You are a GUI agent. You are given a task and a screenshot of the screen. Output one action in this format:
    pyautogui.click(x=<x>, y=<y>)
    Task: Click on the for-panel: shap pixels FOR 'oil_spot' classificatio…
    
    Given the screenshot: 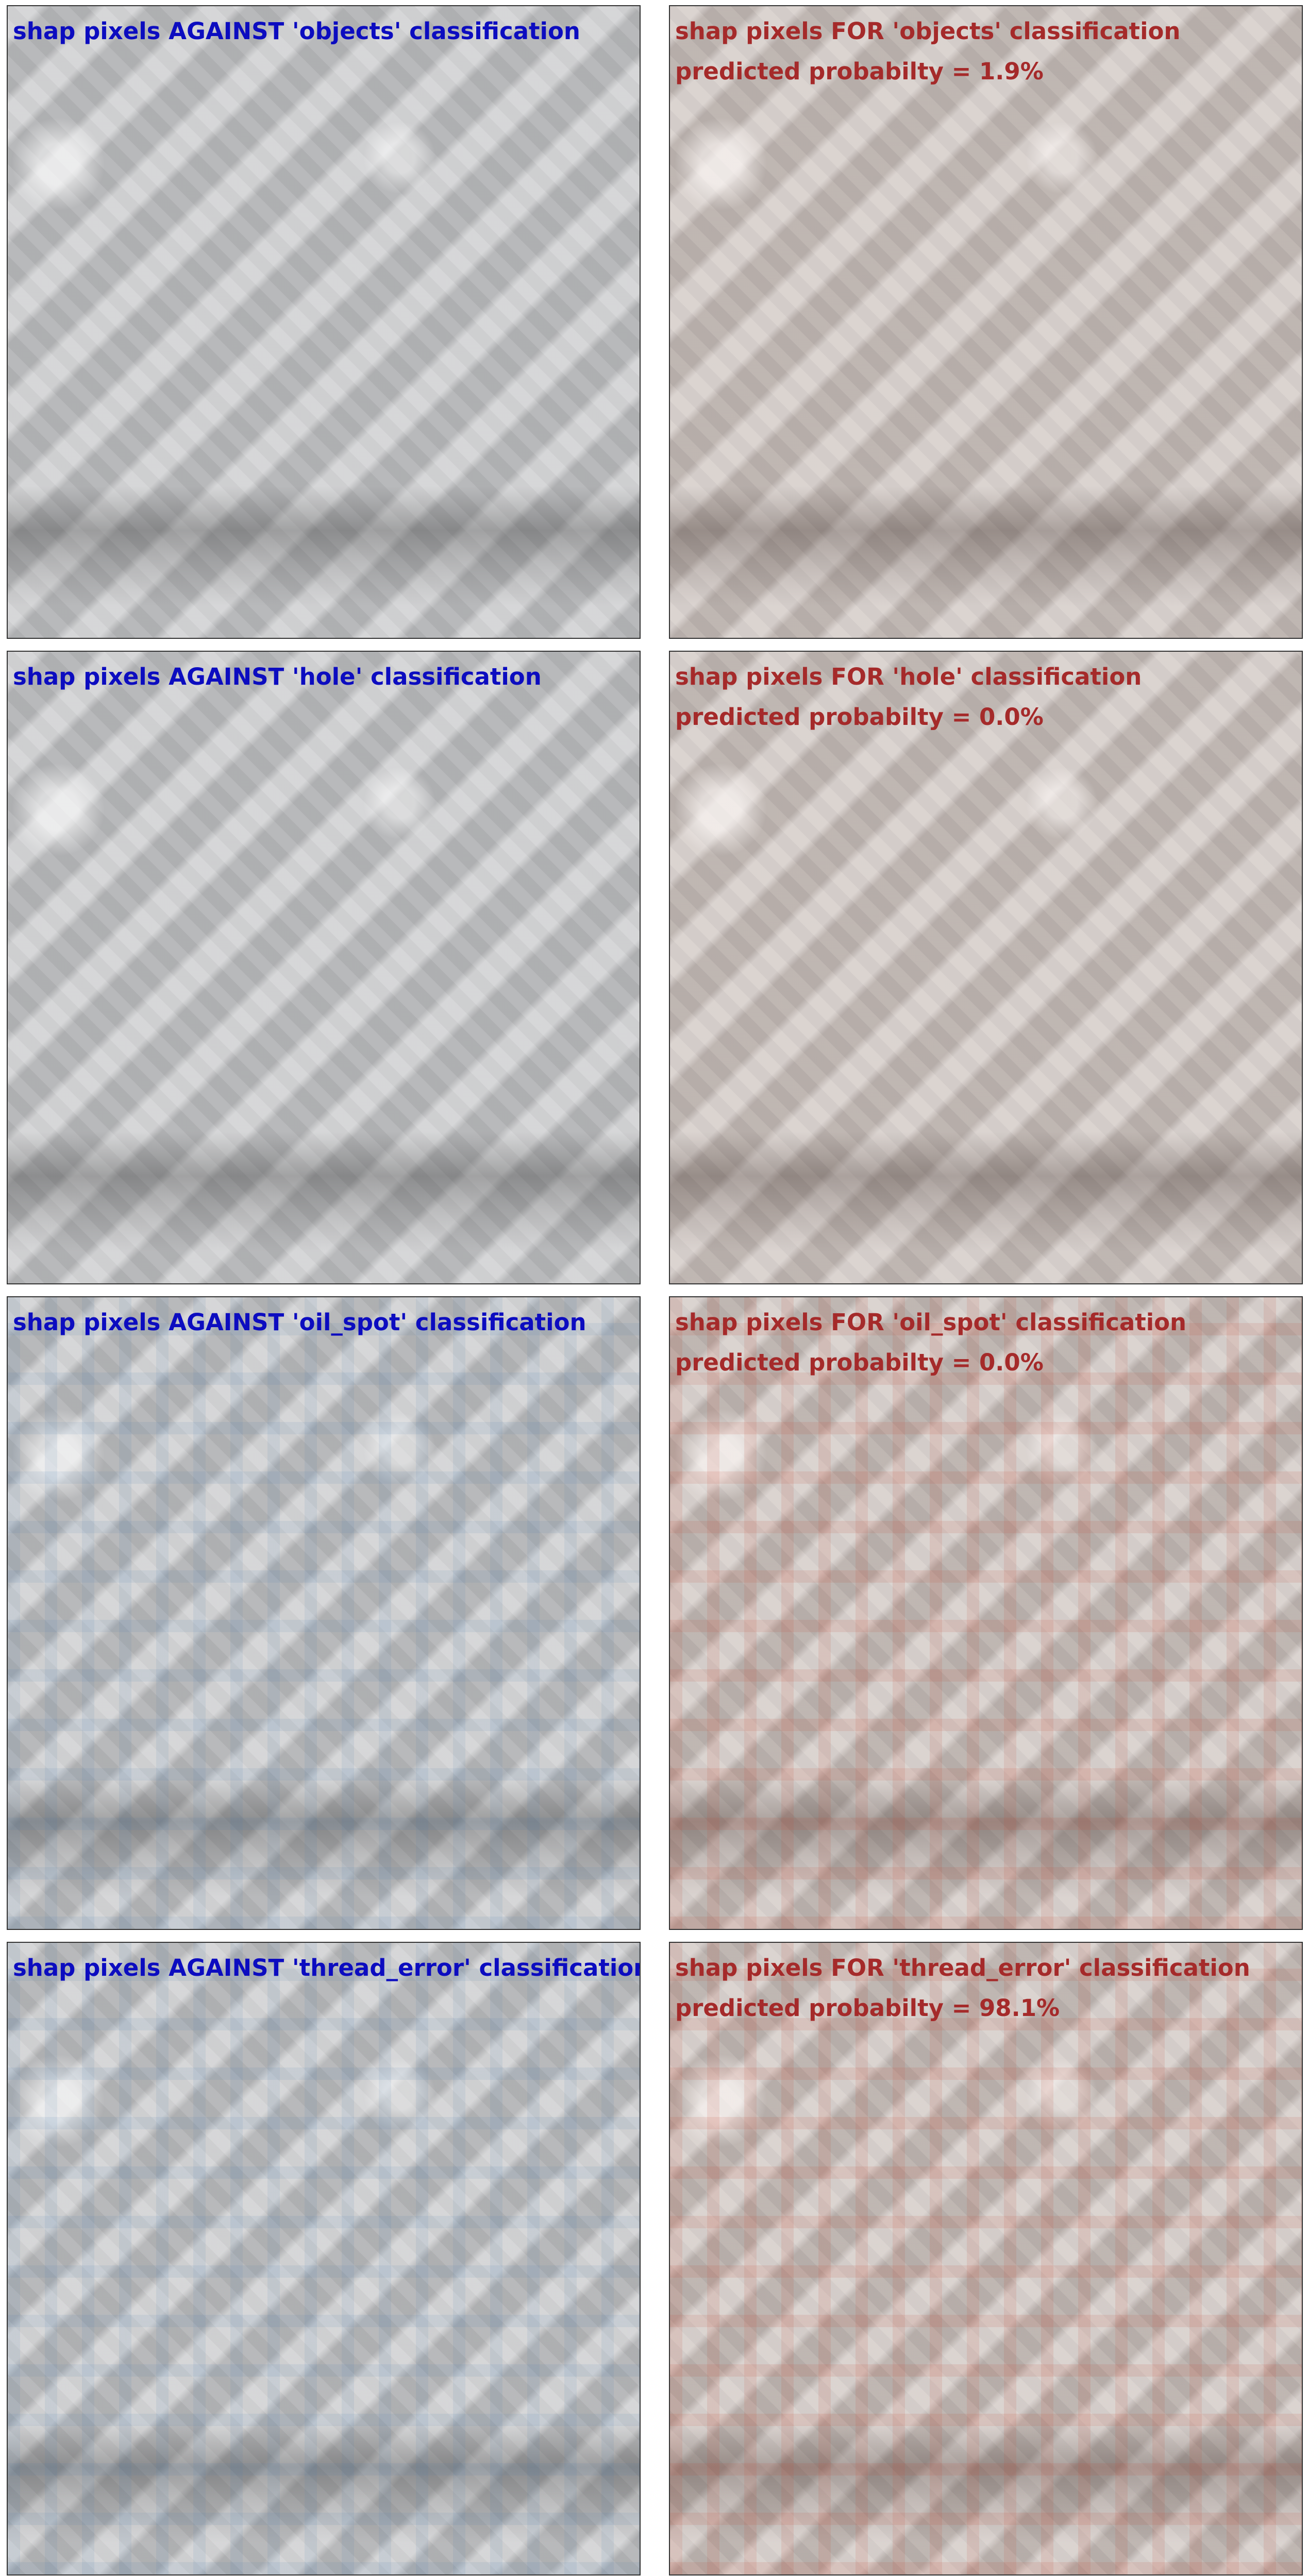 What is the action you would take?
    pyautogui.click(x=986, y=1613)
    